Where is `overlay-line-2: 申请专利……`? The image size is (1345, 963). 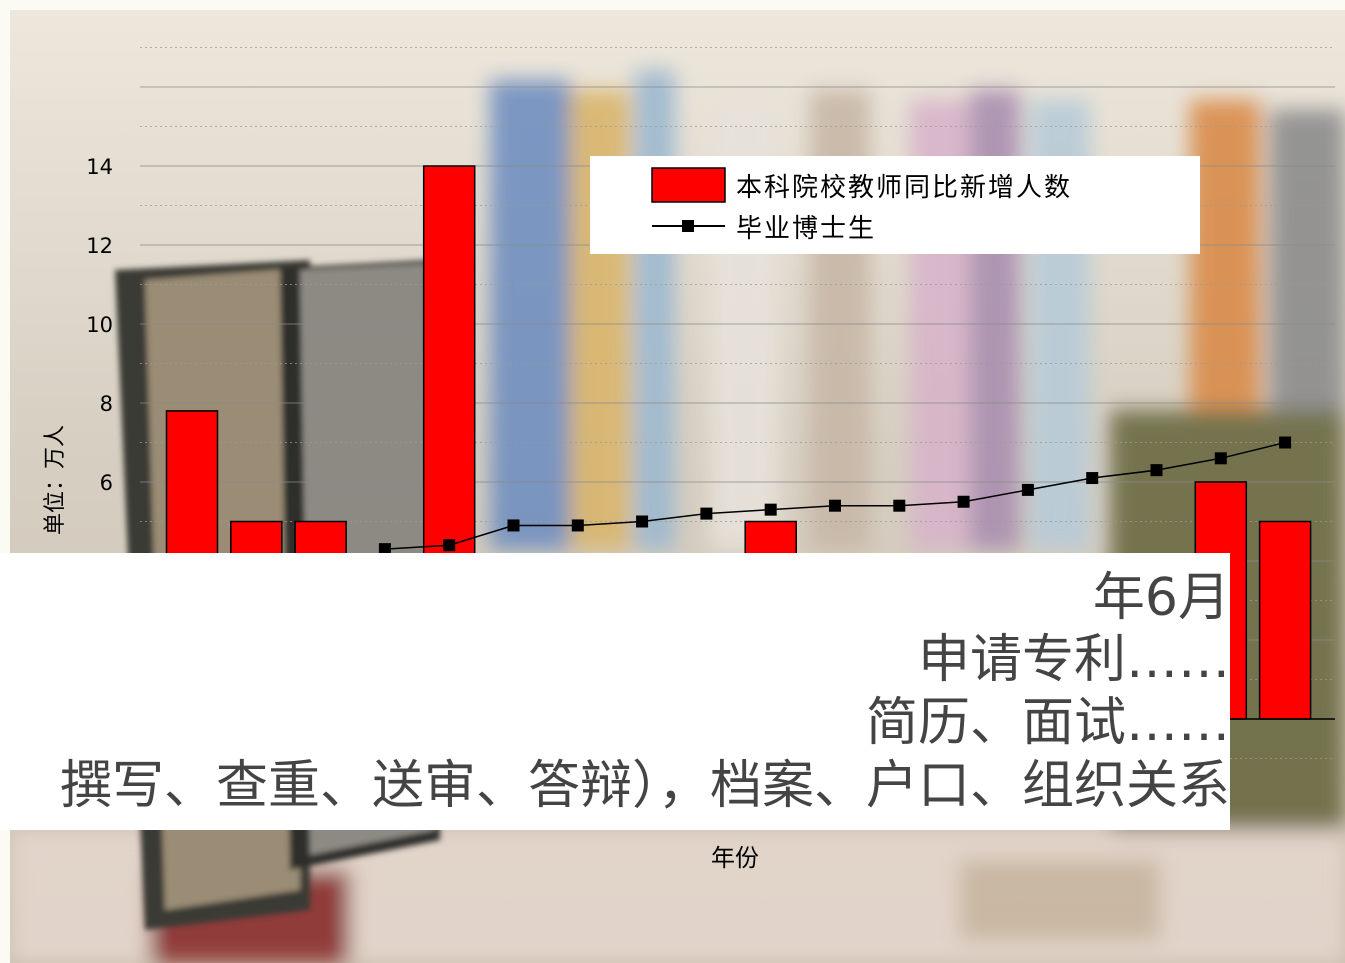
overlay-line-2: 申请专利…… is located at coordinates (1073, 660).